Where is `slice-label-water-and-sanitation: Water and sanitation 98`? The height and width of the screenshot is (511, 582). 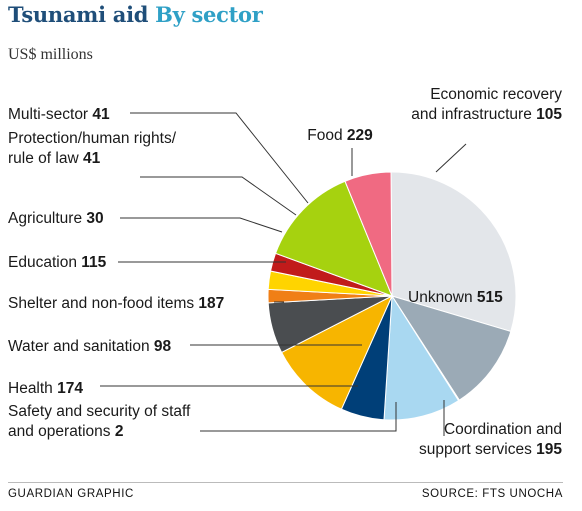 slice-label-water-and-sanitation: Water and sanitation 98 is located at coordinates (90, 346).